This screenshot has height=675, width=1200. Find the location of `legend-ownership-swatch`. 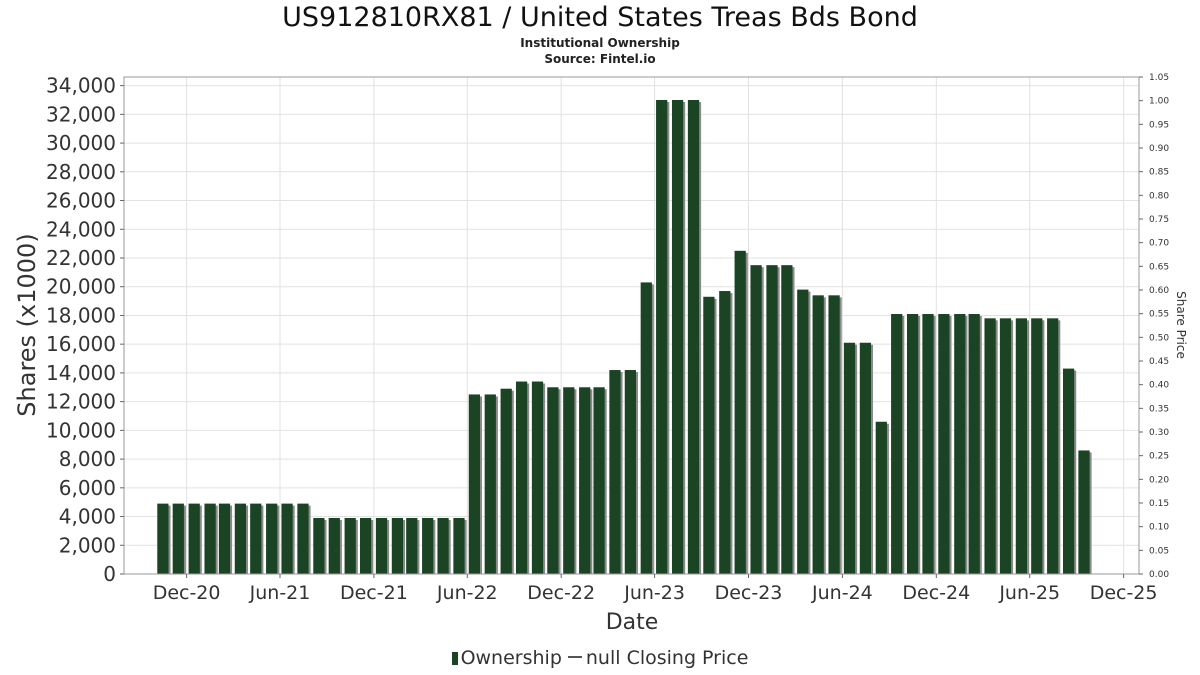

legend-ownership-swatch is located at coordinates (454, 658).